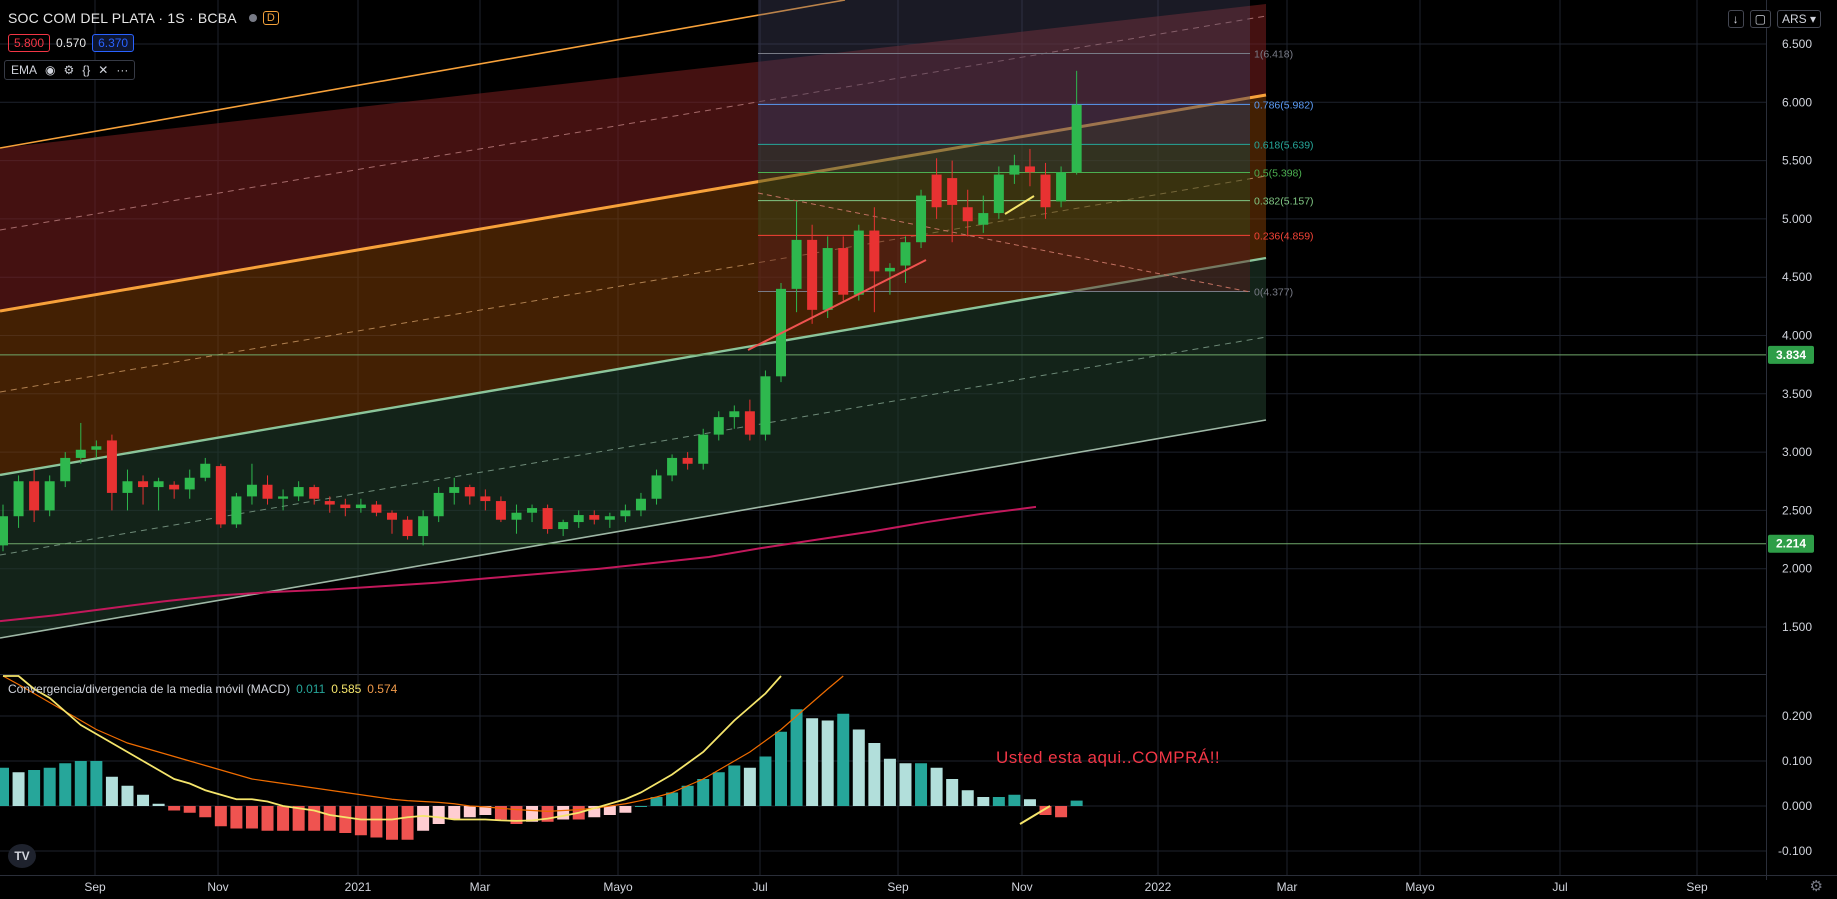 This screenshot has height=899, width=1837. Describe the element at coordinates (1021, 887) in the screenshot. I see `x-tick-label: Nov` at that location.